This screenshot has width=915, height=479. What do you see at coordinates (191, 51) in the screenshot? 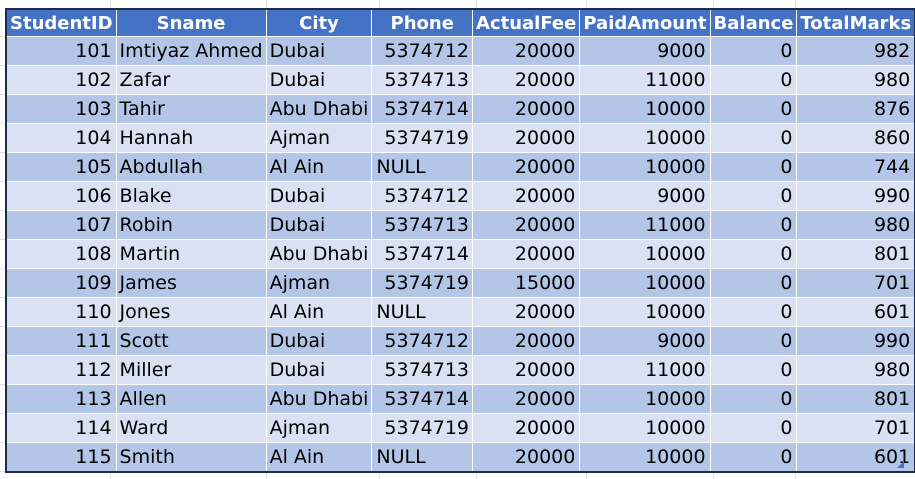
I see `sname-cell: Imtiyaz Ahmed` at bounding box center [191, 51].